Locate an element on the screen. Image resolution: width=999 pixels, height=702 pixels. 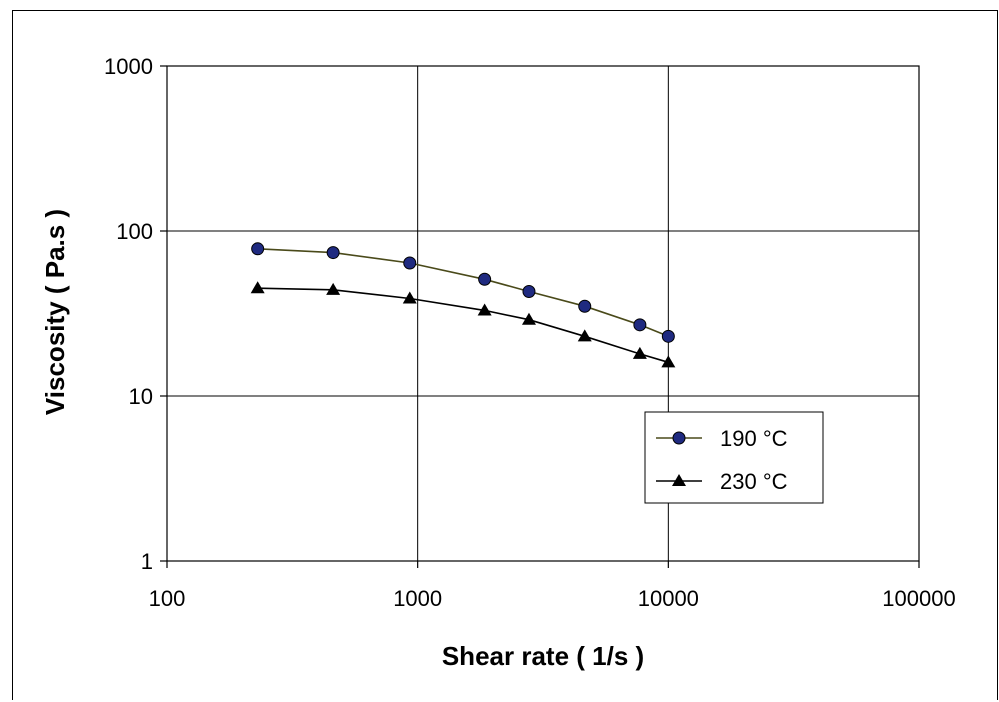
legend: 190 °C 230 °C is located at coordinates (734, 457).